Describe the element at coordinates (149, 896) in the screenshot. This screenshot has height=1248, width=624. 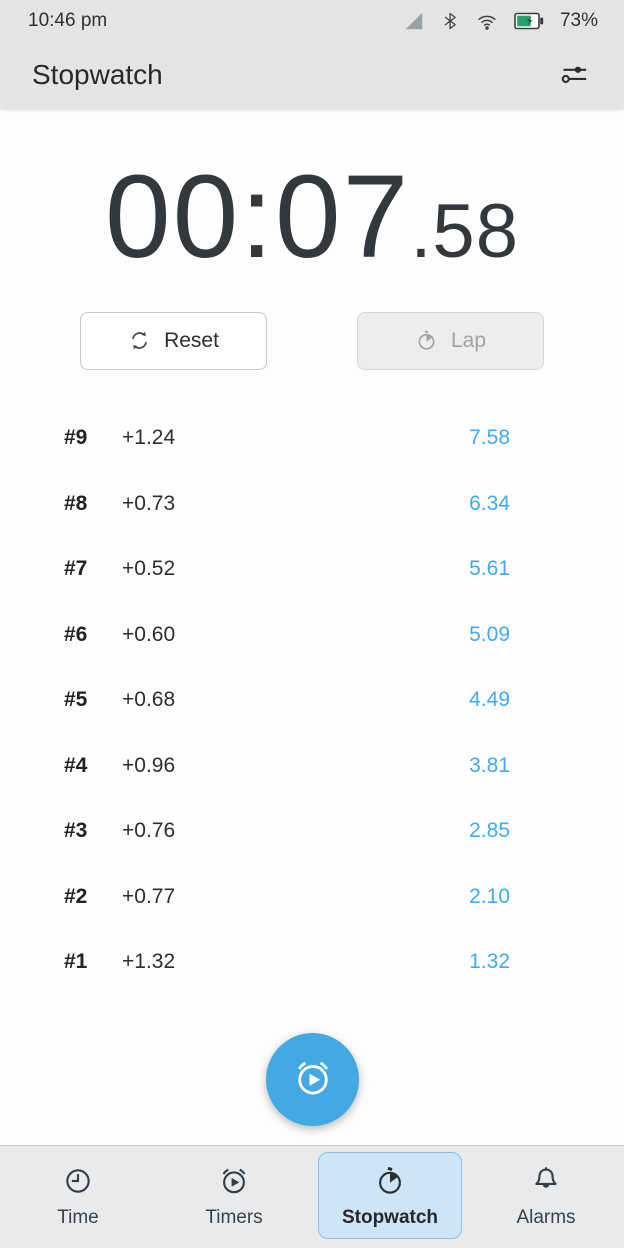
I see `lap-split-time: +0.77` at that location.